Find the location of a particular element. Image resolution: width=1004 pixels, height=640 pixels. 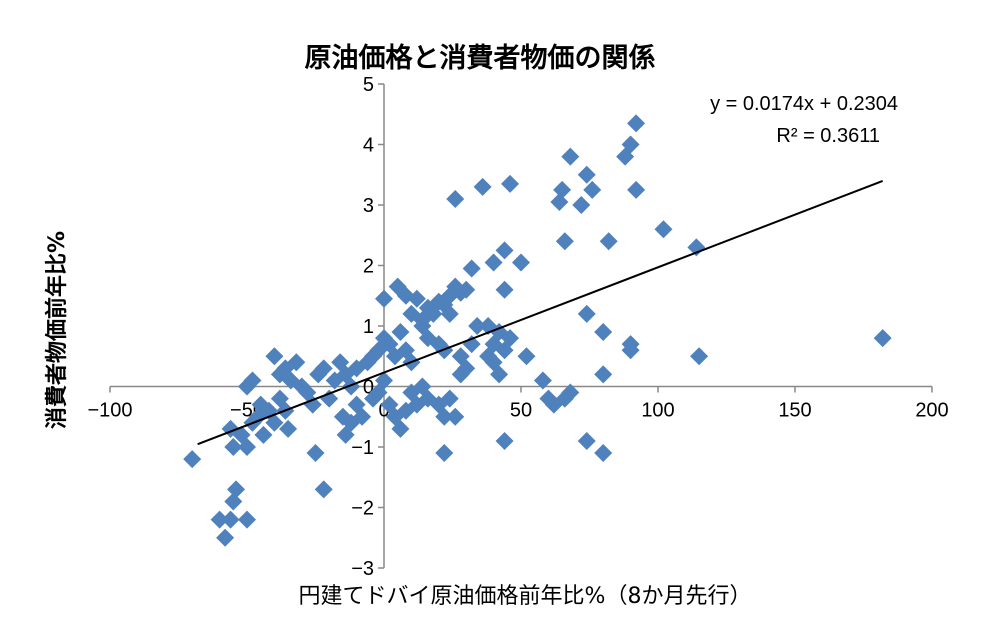

chart-title: 原油価格と消費者物価の関係 is located at coordinates (480, 58).